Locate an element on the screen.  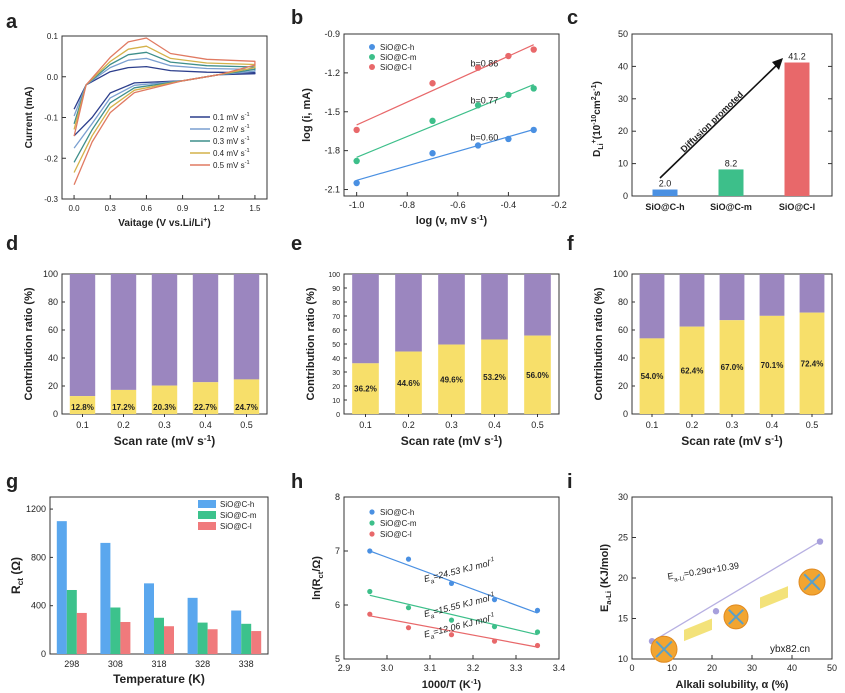
i-fit-label: Ea-Li=0.29α+10.39 is located at coordinates (703, 572).